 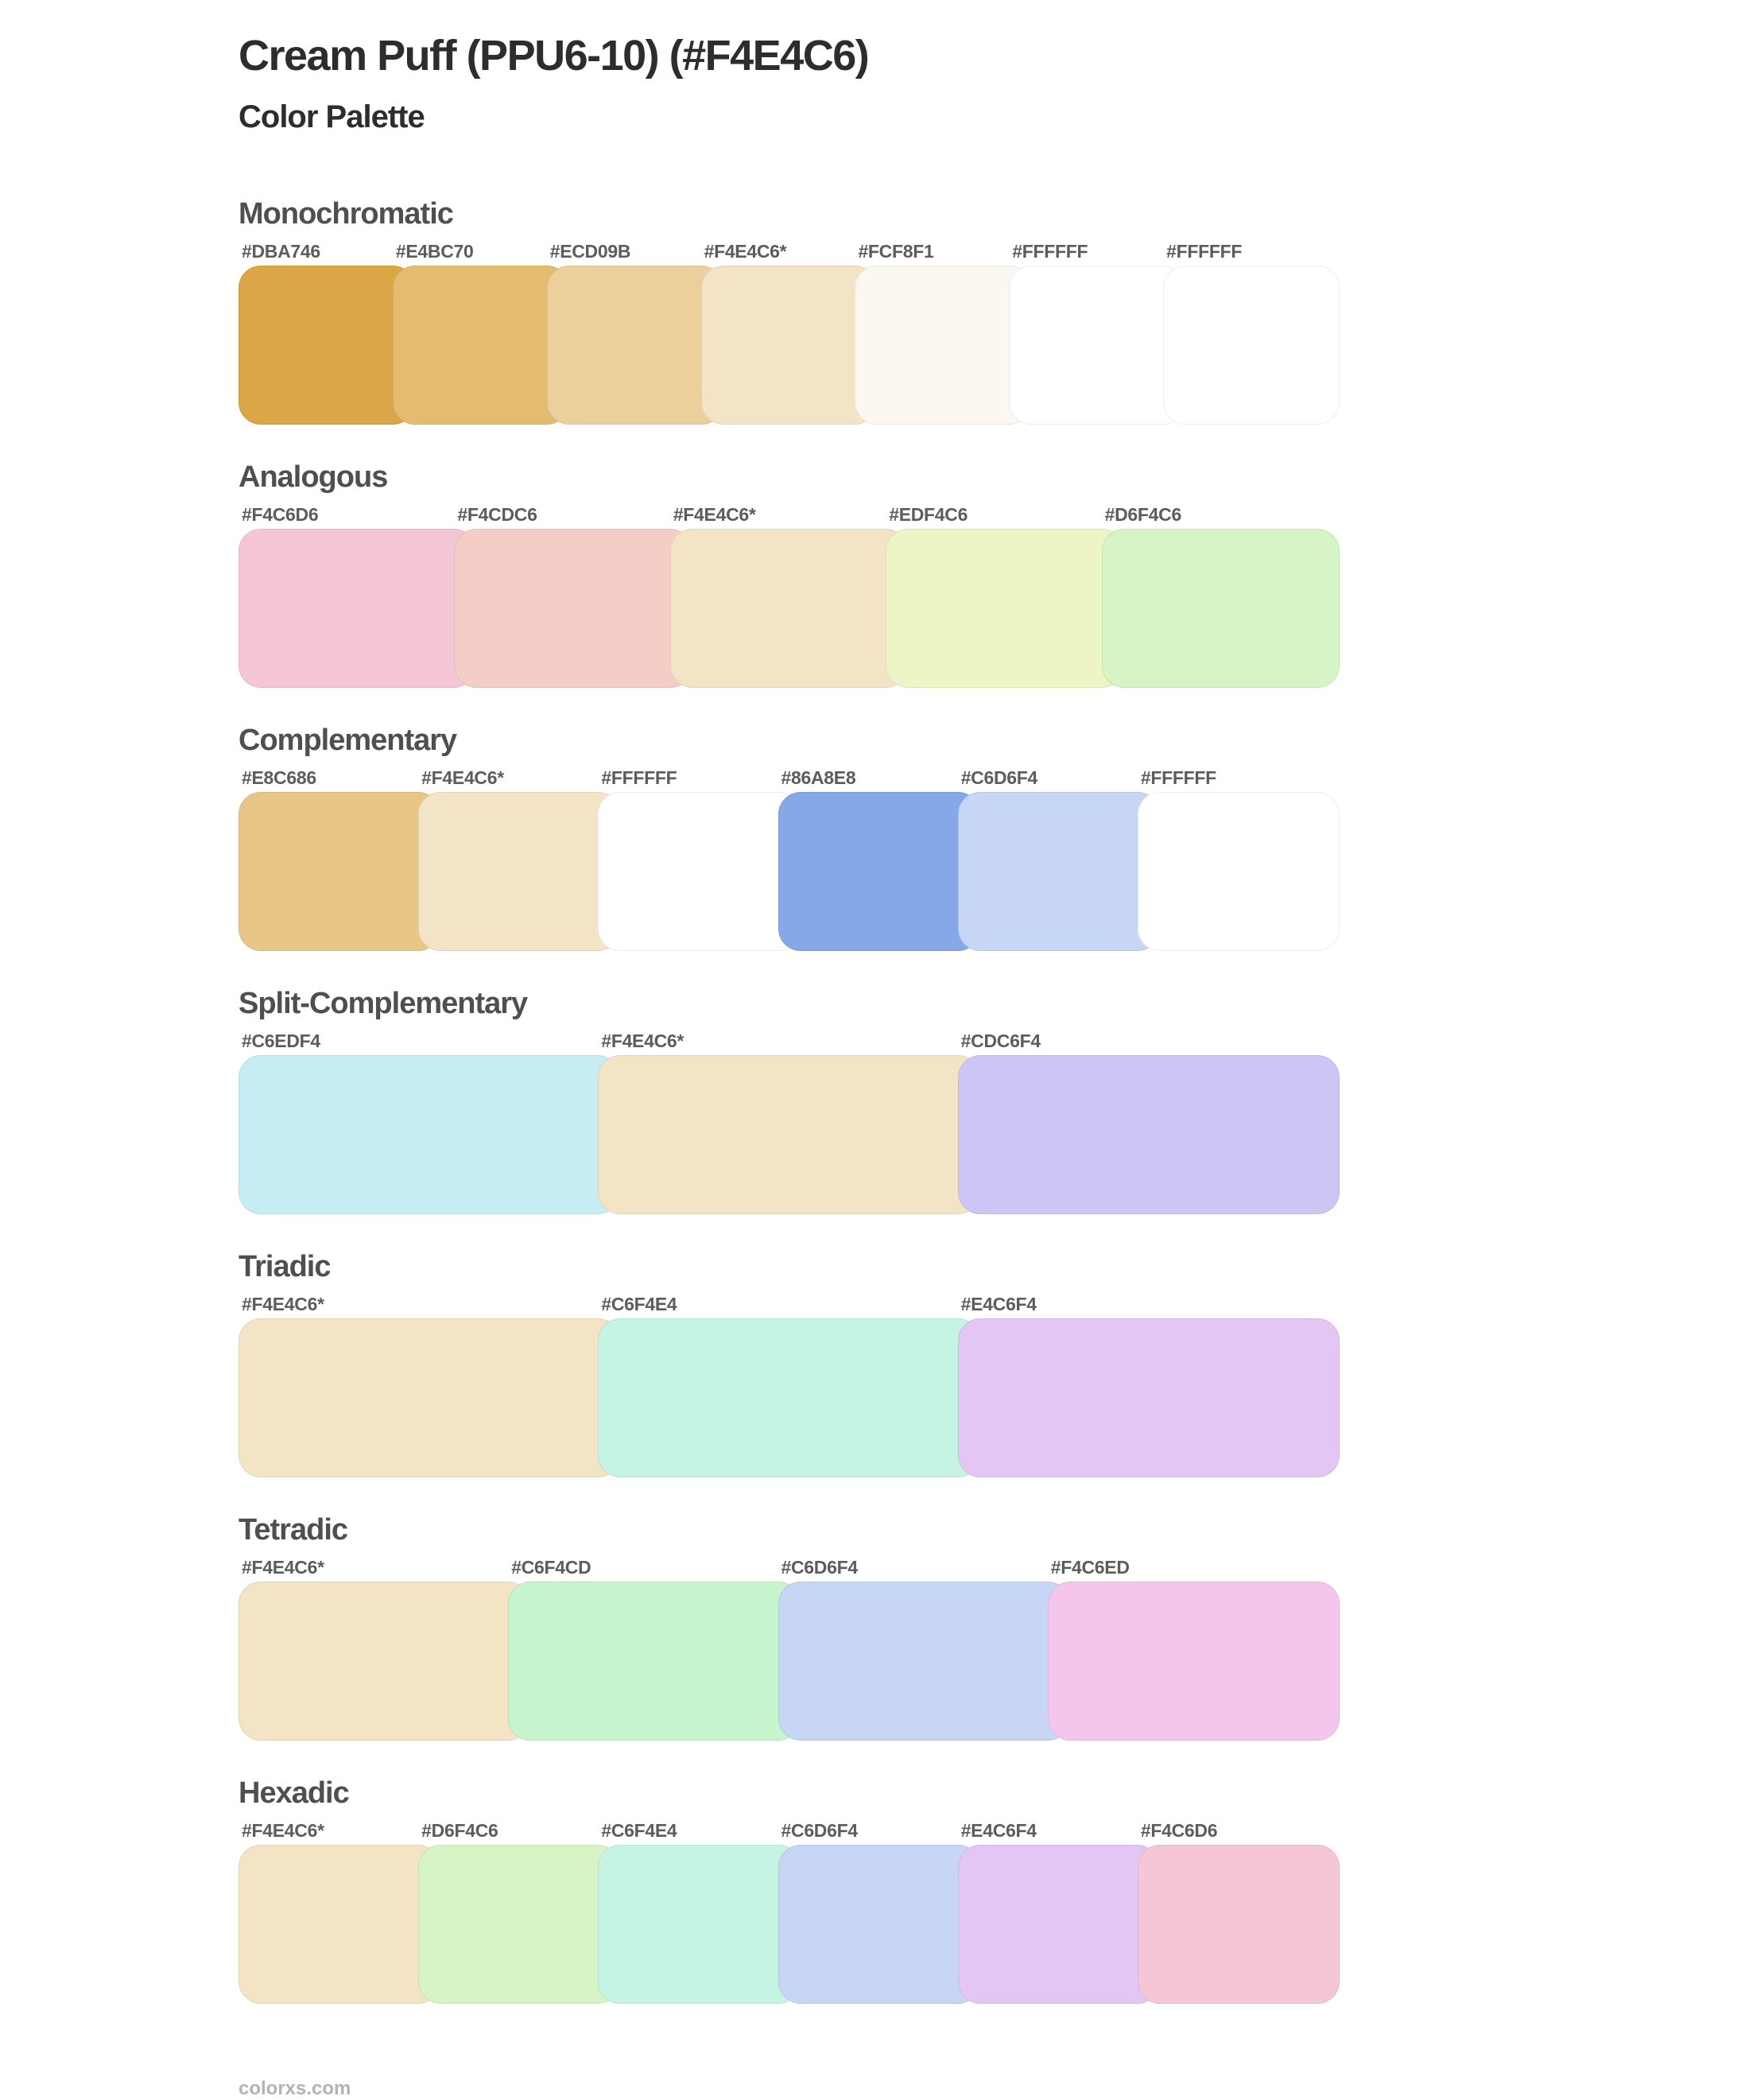 I want to click on swatch-row: #F4E4C6* #C6F4E4 #E4C6F4, so click(x=789, y=1385).